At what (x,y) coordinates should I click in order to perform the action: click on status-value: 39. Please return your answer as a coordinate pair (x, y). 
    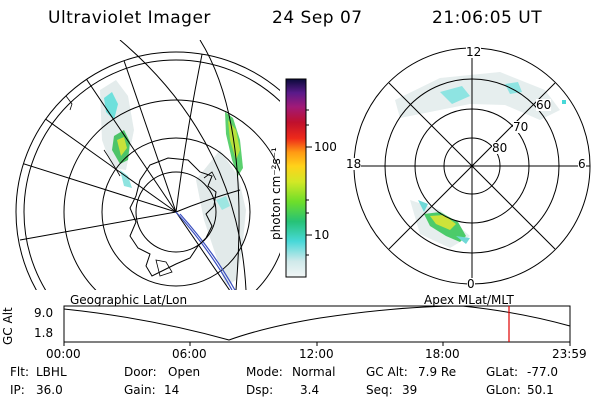
    Looking at the image, I should click on (410, 390).